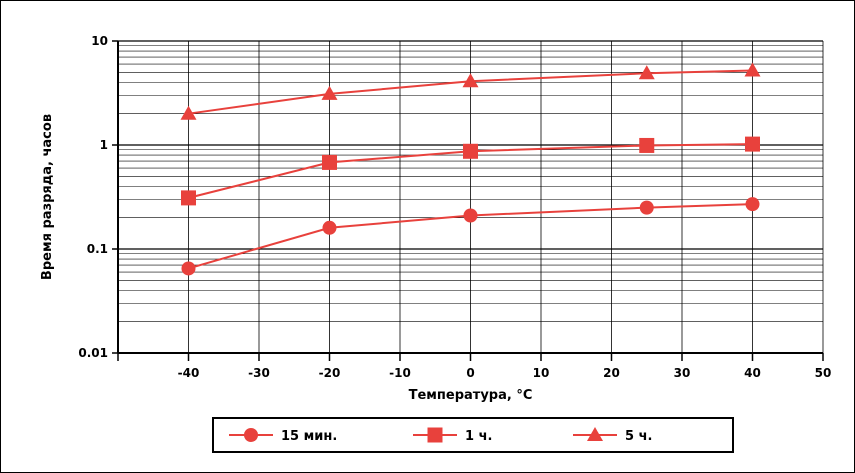  Describe the element at coordinates (47, 197) in the screenshot. I see `y-axis-title: Время разряда, часов` at that location.